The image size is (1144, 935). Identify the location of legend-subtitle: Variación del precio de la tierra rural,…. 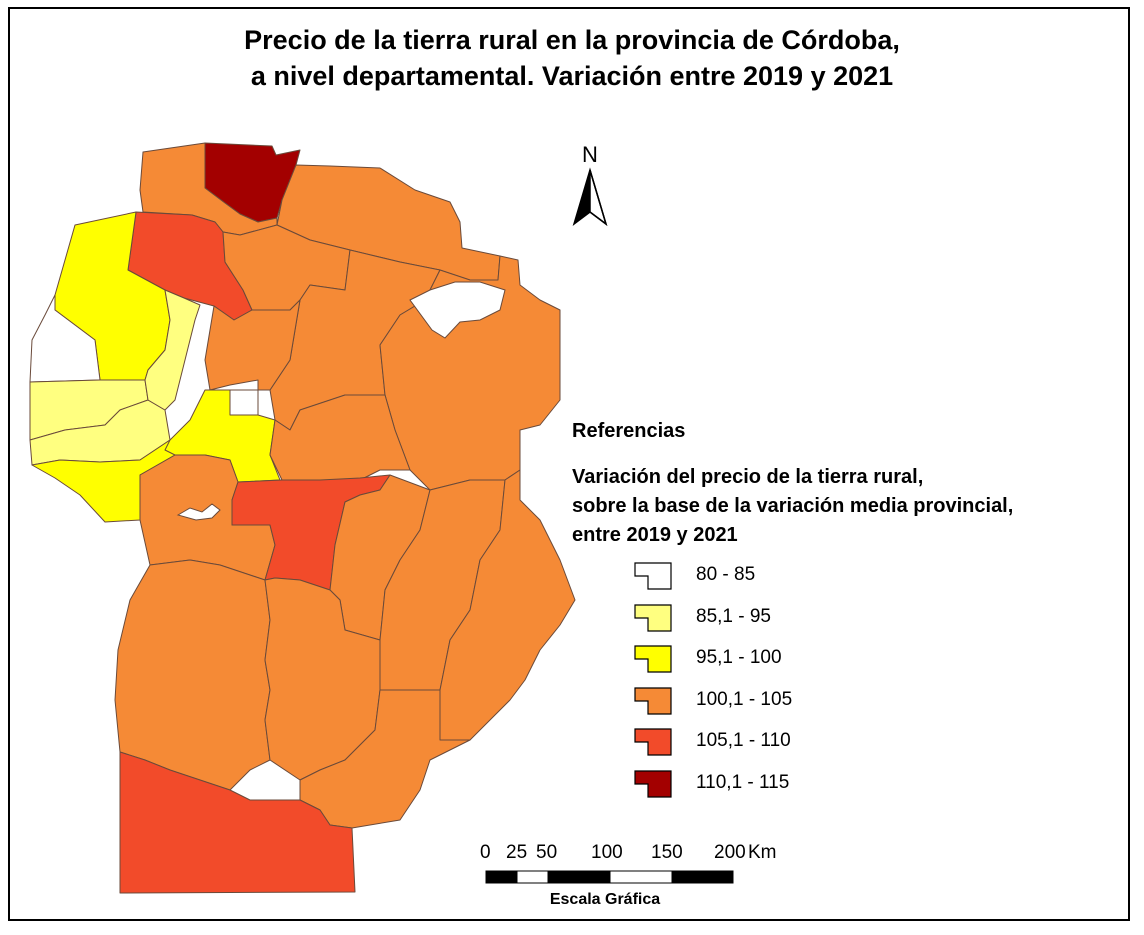
(792, 506).